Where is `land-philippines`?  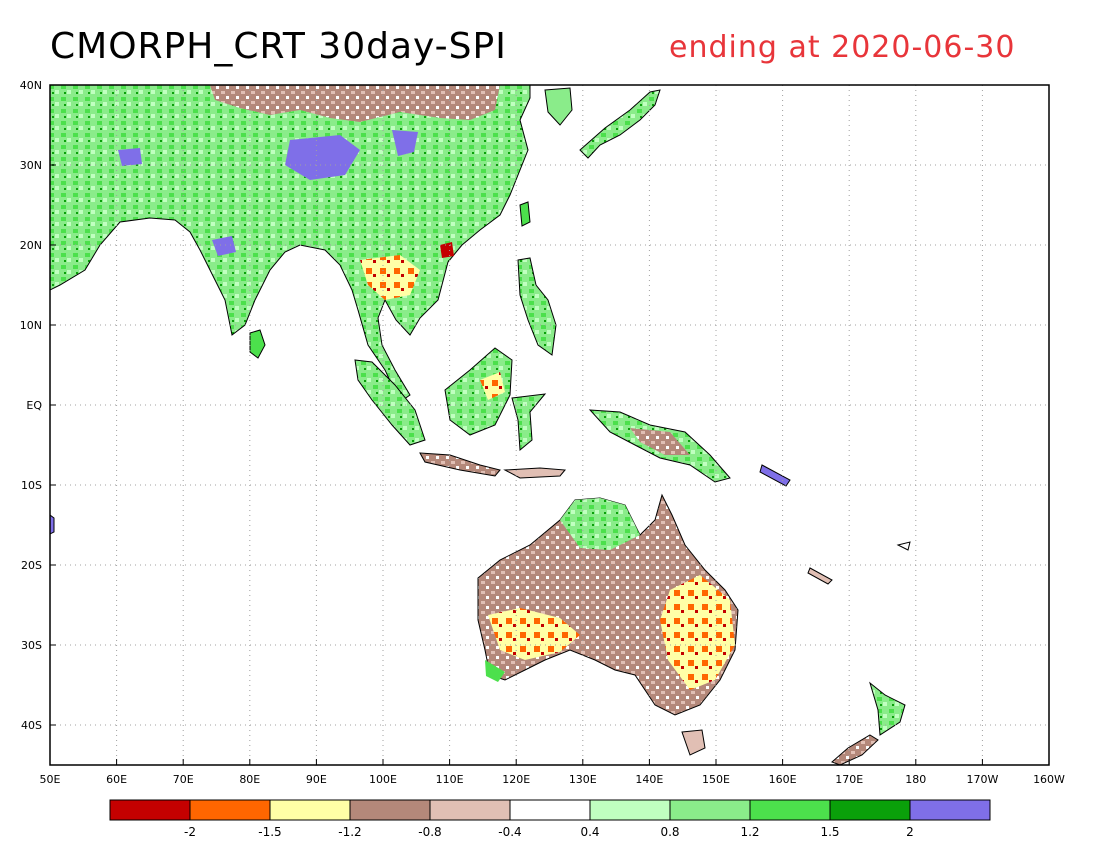
land-philippines is located at coordinates (537, 306).